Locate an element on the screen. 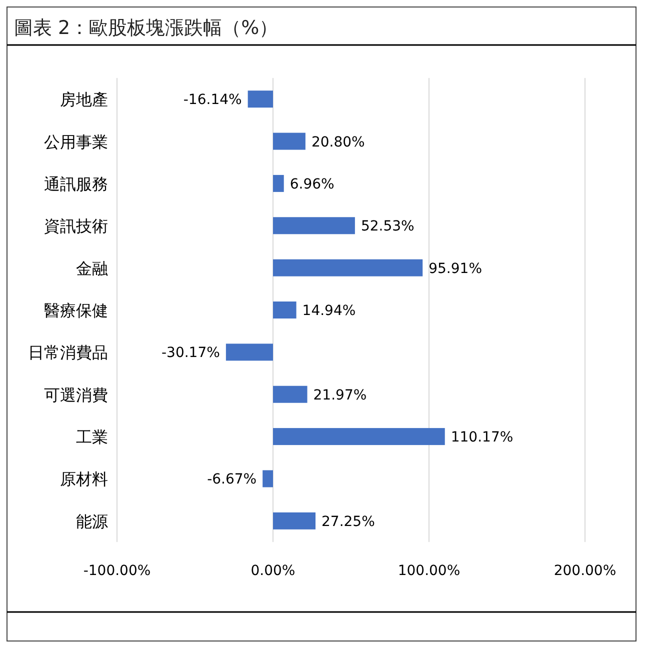  y-tick-label: 日常消費品 is located at coordinates (68, 352).